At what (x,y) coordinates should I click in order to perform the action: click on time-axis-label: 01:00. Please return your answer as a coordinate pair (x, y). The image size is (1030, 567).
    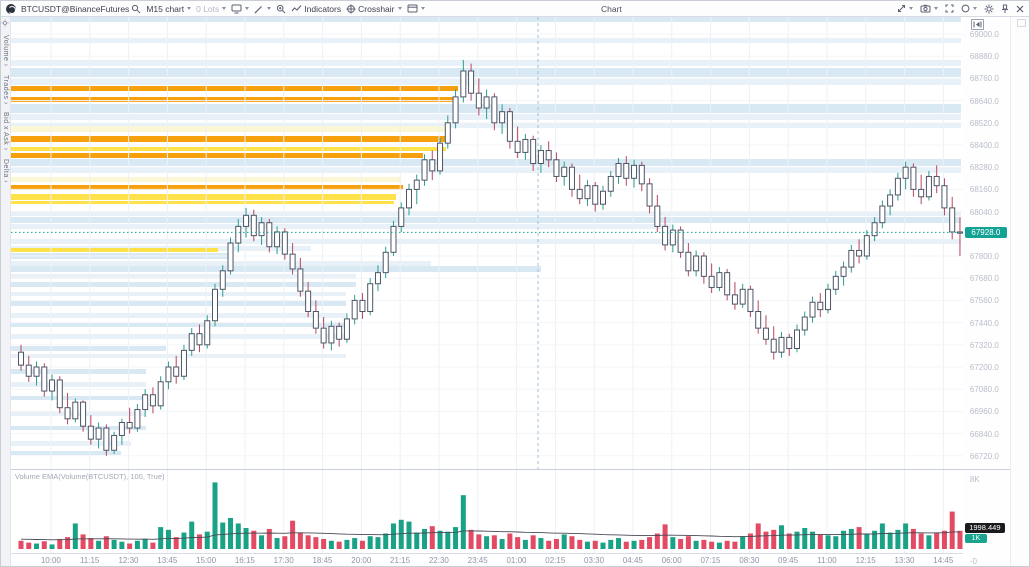
    Looking at the image, I should click on (516, 560).